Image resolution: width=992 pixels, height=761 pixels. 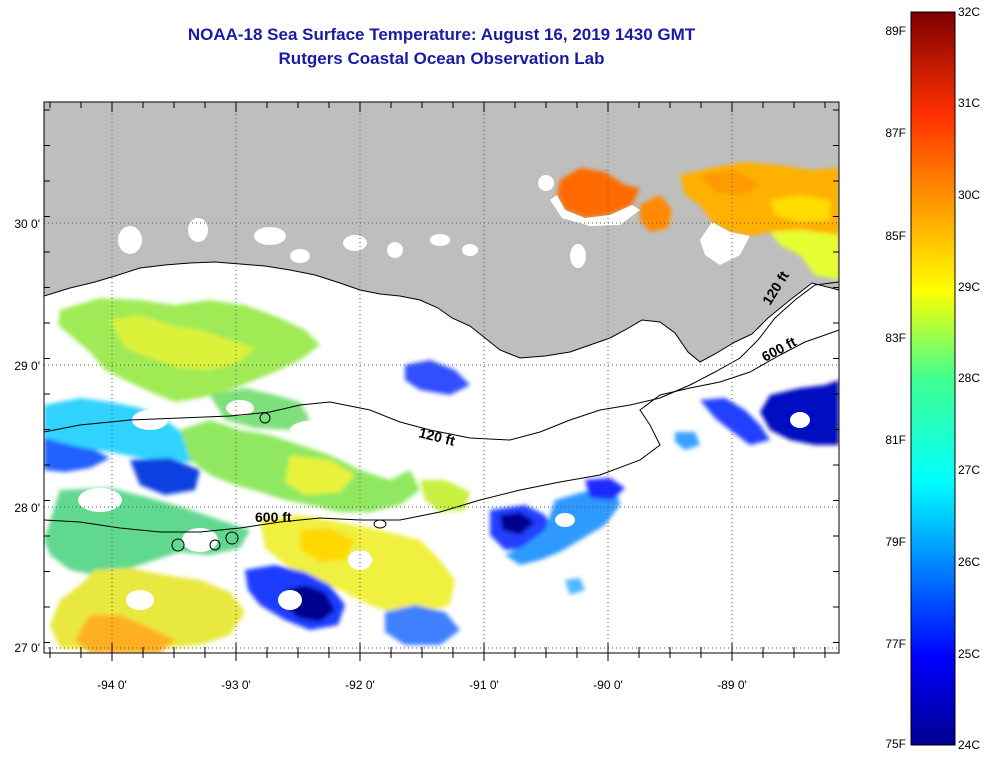 I want to click on inland-lakes, so click(x=352, y=221).